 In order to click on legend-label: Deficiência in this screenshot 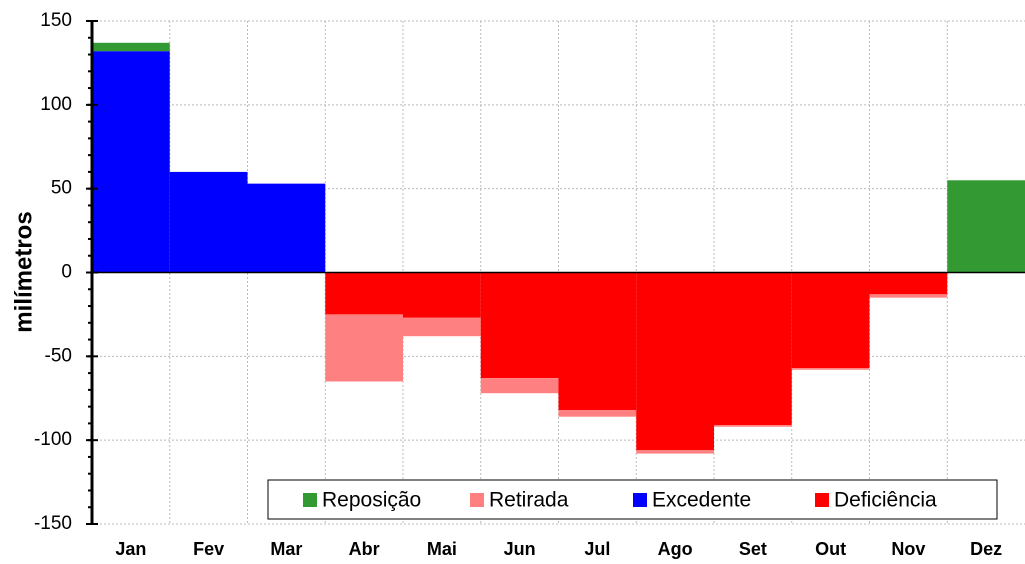, I will do `click(885, 500)`.